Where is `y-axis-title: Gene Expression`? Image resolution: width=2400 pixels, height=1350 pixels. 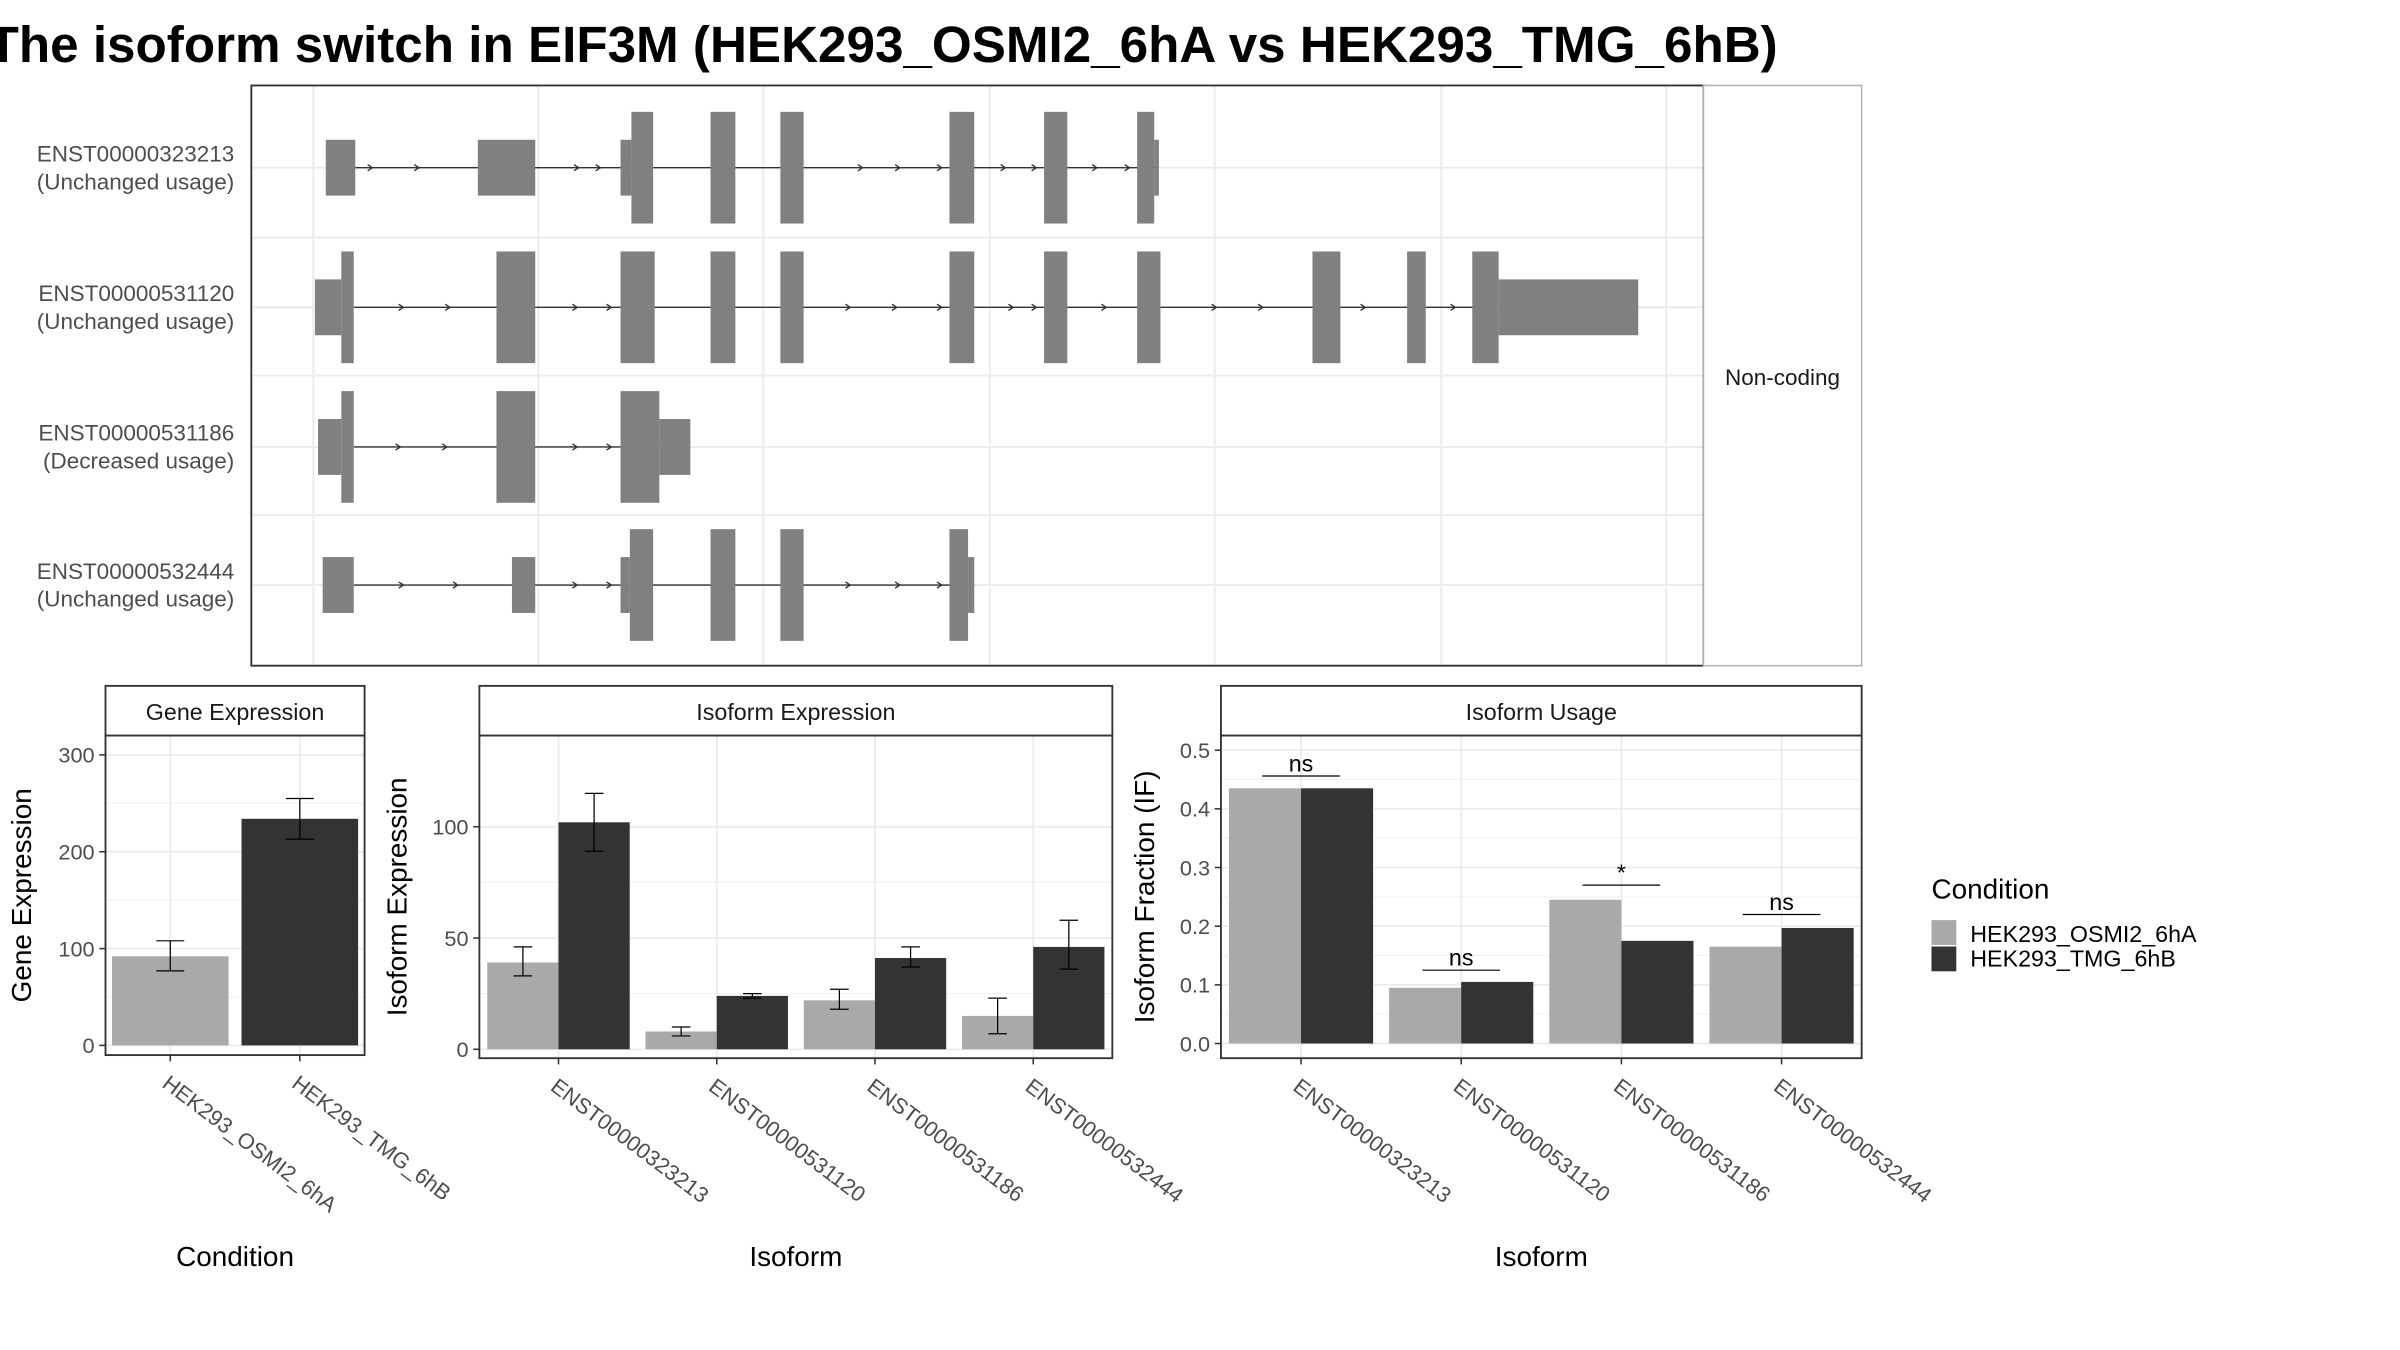
y-axis-title: Gene Expression is located at coordinates (21, 895).